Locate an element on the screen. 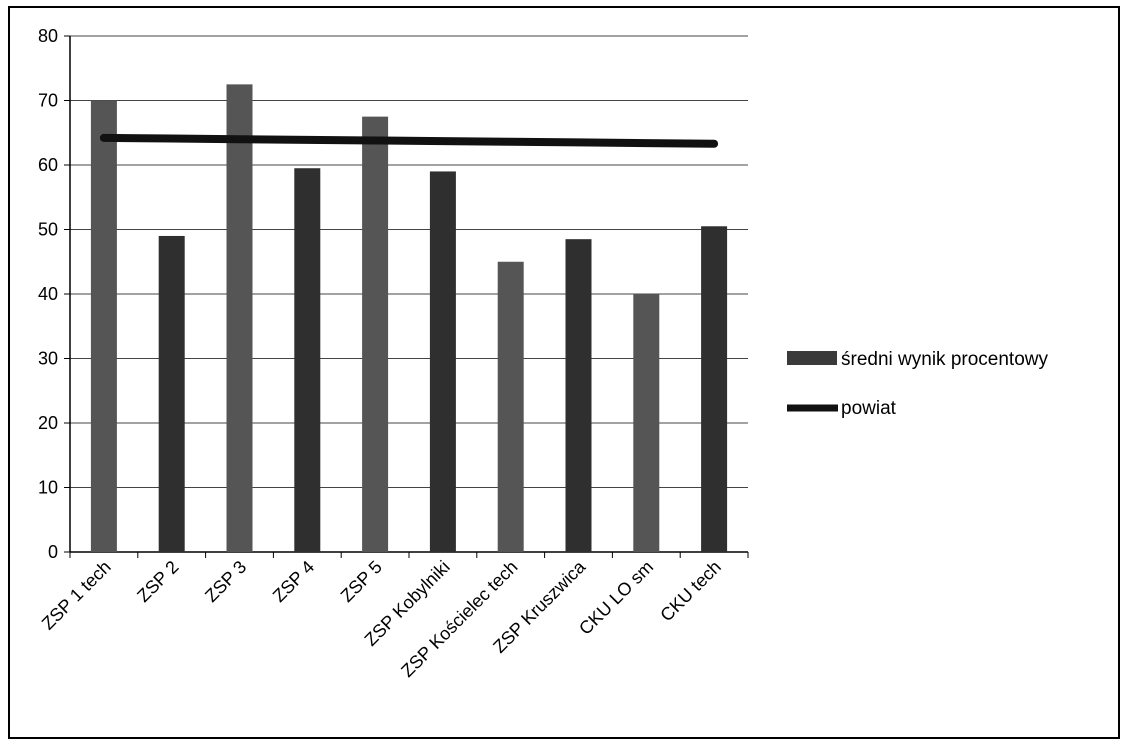  y-tick-label: 40 is located at coordinates (48, 294).